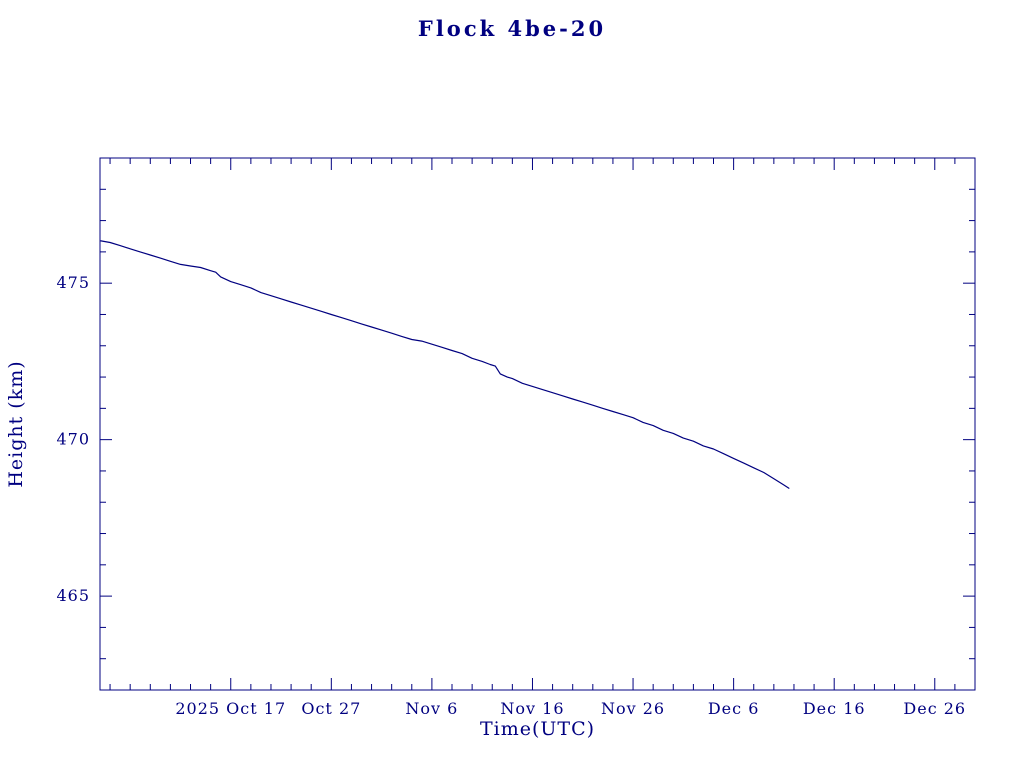 The width and height of the screenshot is (1024, 768). What do you see at coordinates (73, 595) in the screenshot?
I see `y-tick-label: 465` at bounding box center [73, 595].